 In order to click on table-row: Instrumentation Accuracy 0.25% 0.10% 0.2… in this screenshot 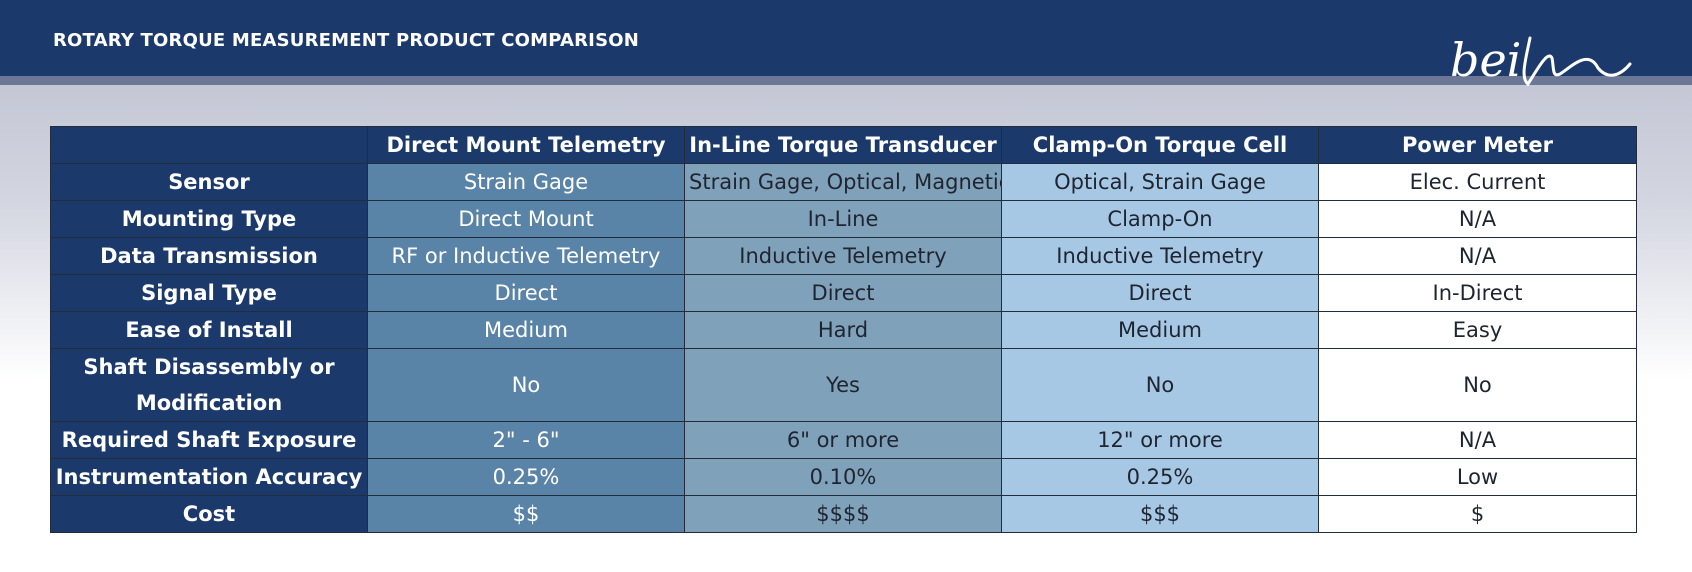, I will do `click(843, 477)`.